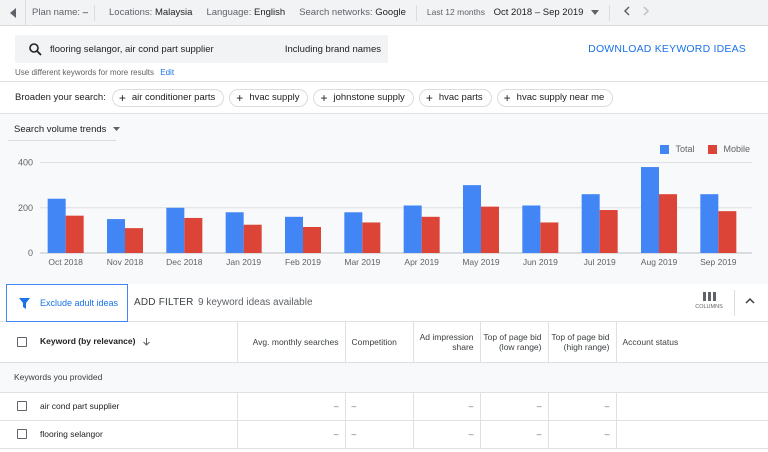 The width and height of the screenshot is (768, 452). I want to click on x-tick-label: Oct 2018, so click(65, 262).